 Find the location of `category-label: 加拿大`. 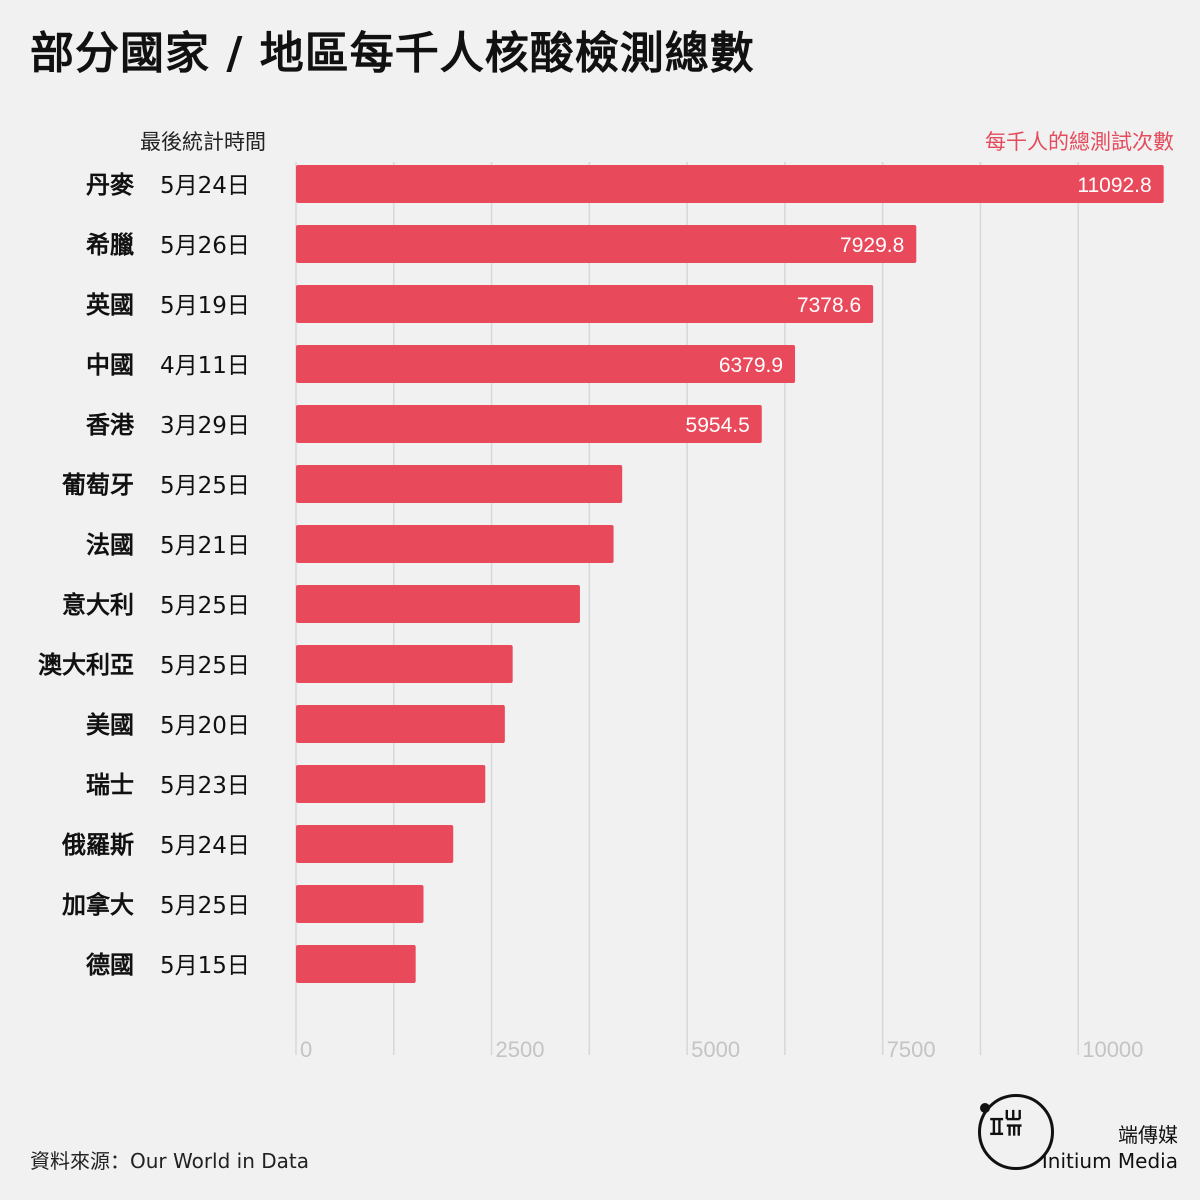

category-label: 加拿大 is located at coordinates (98, 905).